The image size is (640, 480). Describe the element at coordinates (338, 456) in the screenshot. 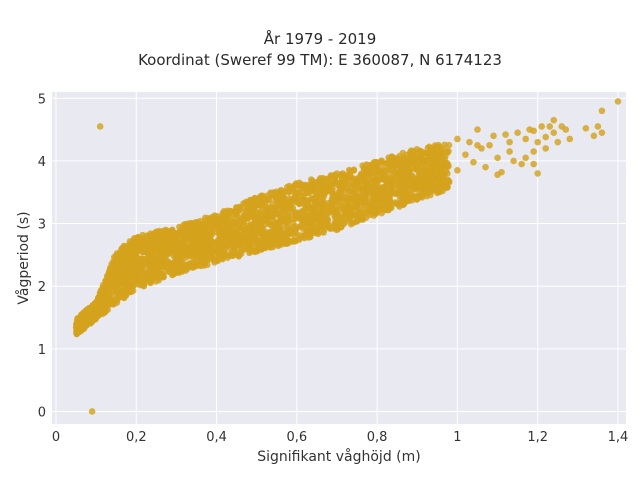

I see `x-axis-label: Signifikant våghöjd (m)` at that location.